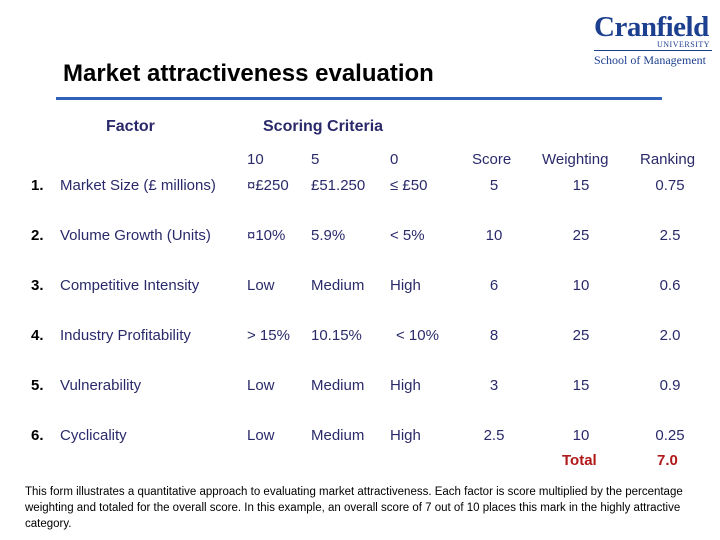  What do you see at coordinates (268, 185) in the screenshot?
I see `row-criteria-10: ¤£250` at bounding box center [268, 185].